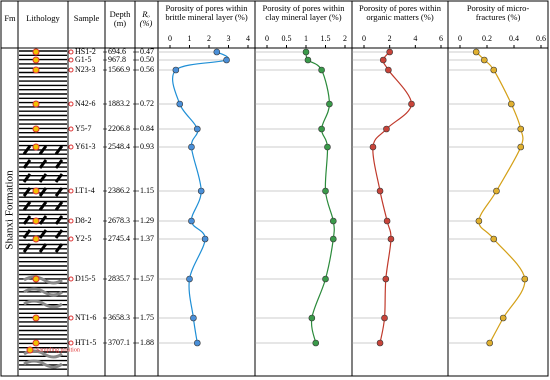  I want to click on x-tick-label: 0.4, so click(514, 38).